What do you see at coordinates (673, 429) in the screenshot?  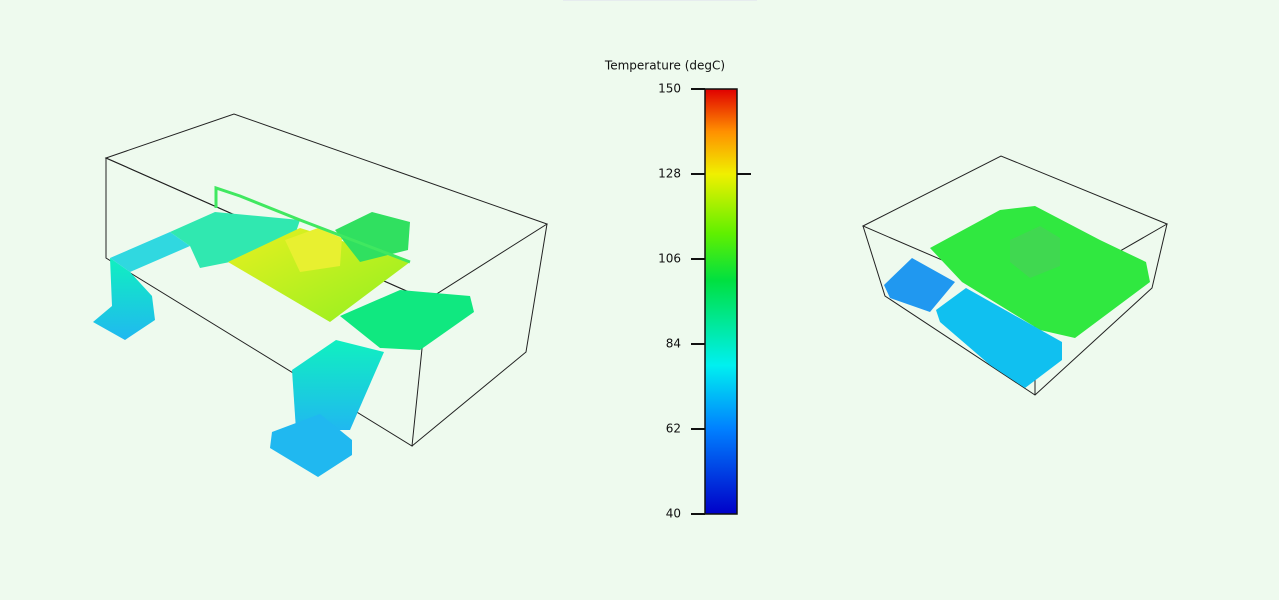 I see `tick-label: 62` at bounding box center [673, 429].